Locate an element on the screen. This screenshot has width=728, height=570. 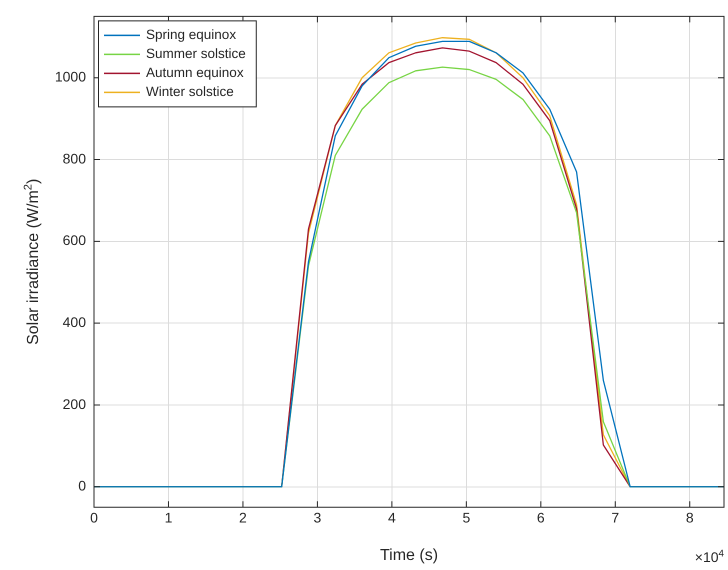
legend-label: Spring equinox is located at coordinates (191, 34).